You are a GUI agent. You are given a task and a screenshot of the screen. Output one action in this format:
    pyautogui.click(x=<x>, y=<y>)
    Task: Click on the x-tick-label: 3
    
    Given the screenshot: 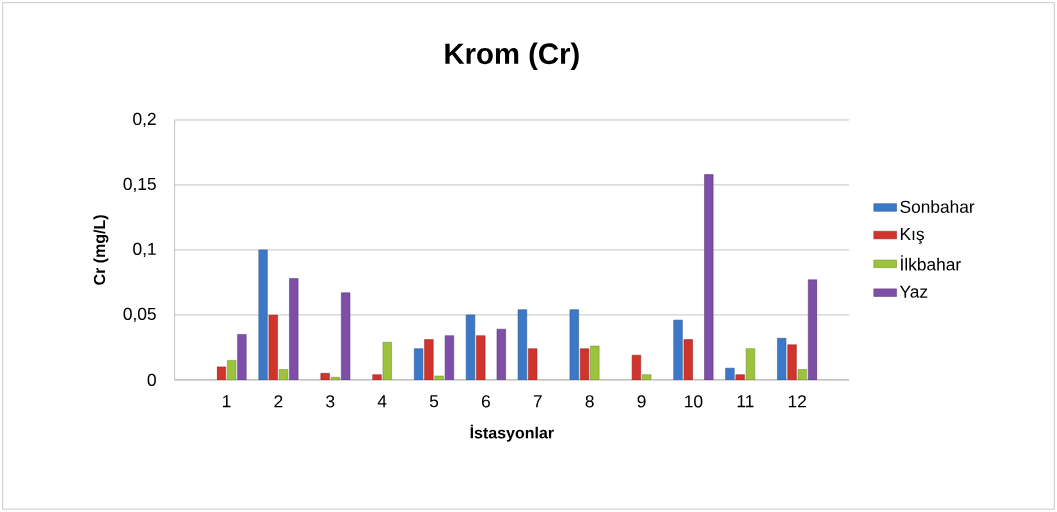 What is the action you would take?
    pyautogui.click(x=330, y=401)
    